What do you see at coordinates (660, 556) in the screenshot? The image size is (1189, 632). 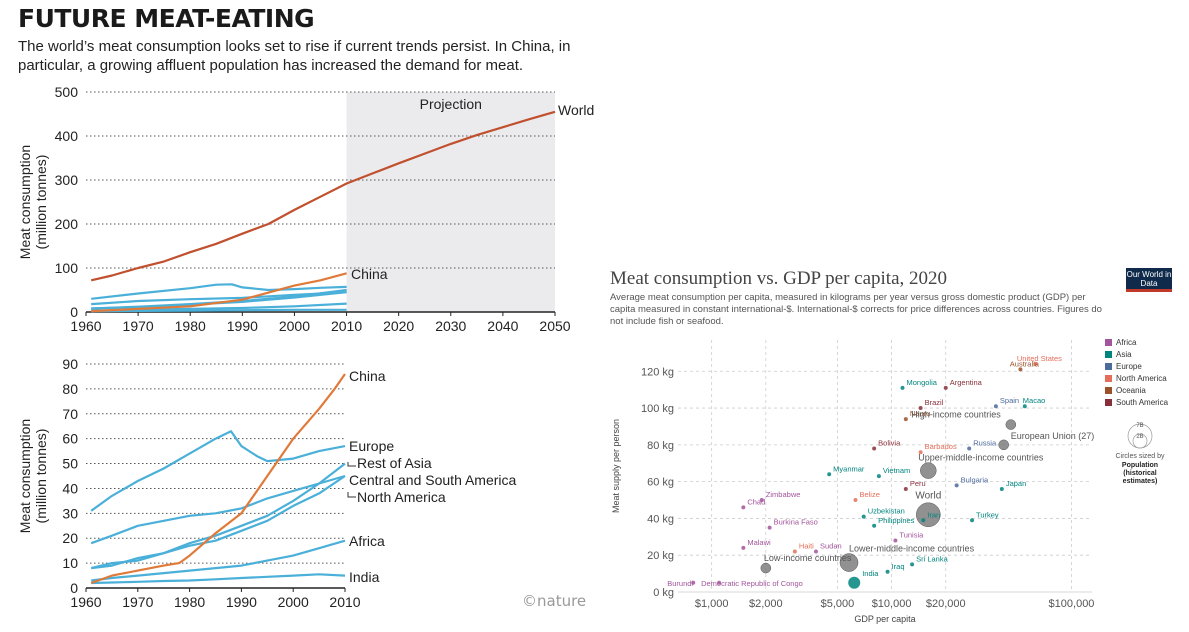 I see `y-tick-label: 20 kg` at bounding box center [660, 556].